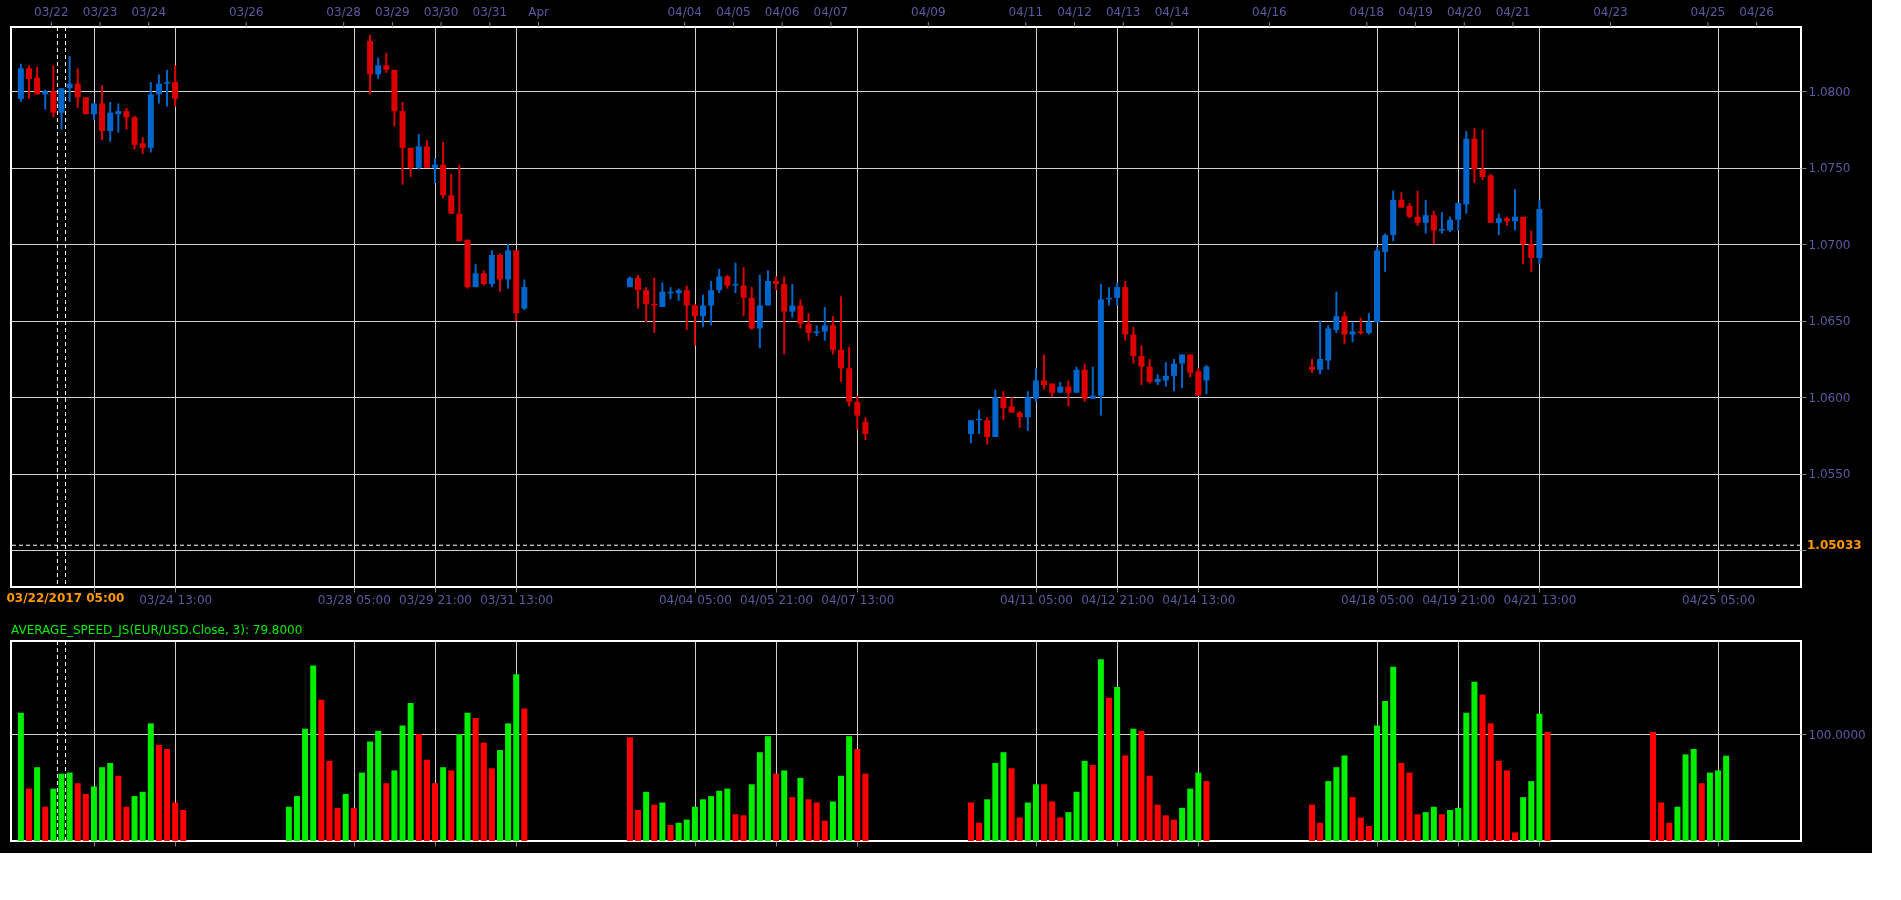  I want to click on x2-tick-label: 04/16, so click(1269, 12).